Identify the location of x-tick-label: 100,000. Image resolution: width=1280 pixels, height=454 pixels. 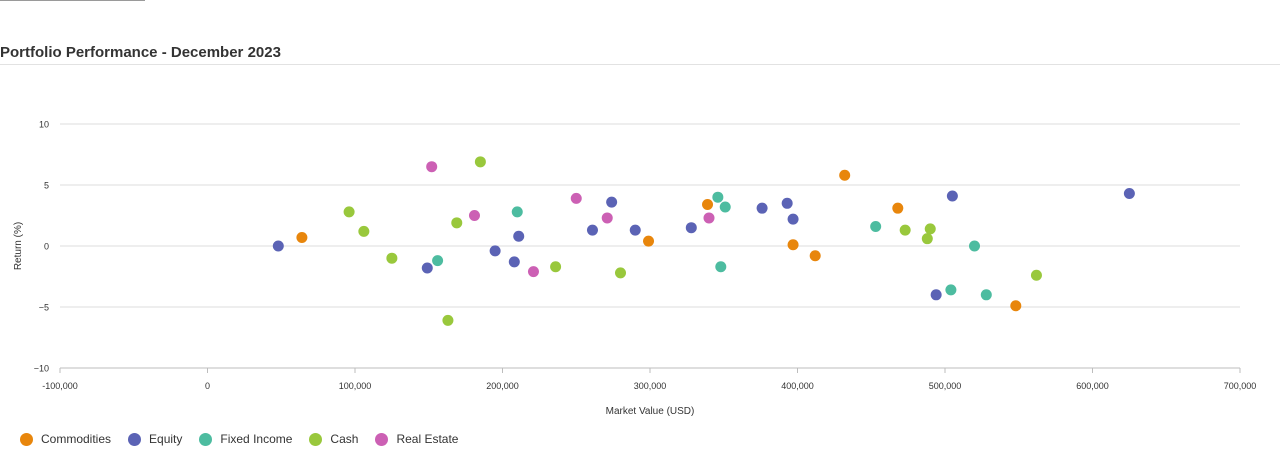
(355, 386).